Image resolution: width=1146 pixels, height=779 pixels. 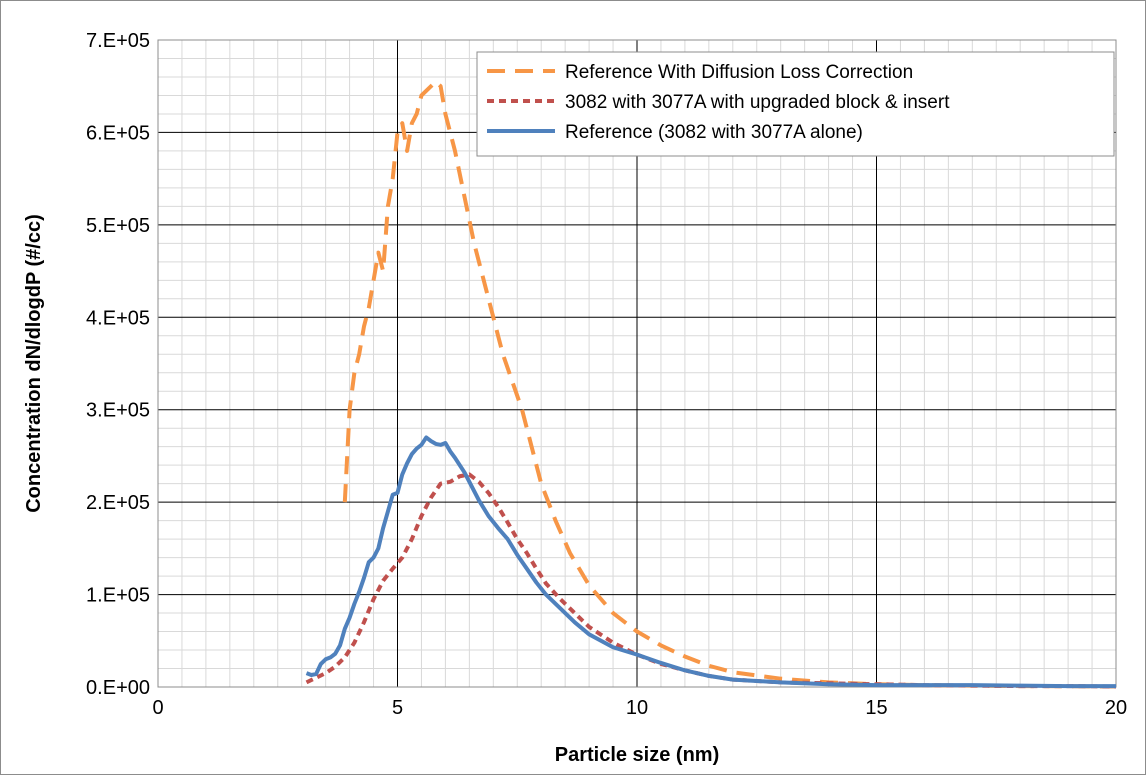 What do you see at coordinates (1116, 708) in the screenshot?
I see `x-tick-label: 20` at bounding box center [1116, 708].